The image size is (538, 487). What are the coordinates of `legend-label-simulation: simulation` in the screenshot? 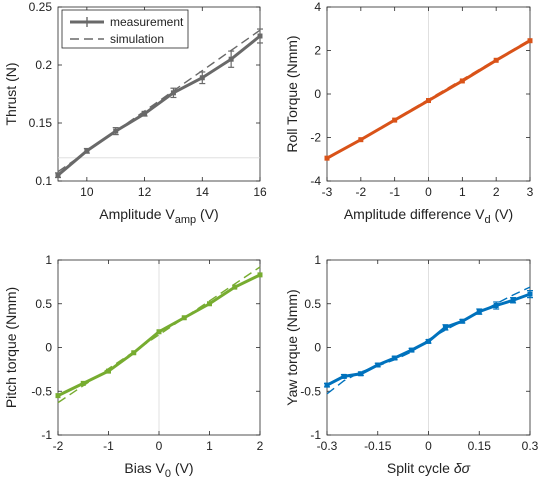 It's located at (137, 39).